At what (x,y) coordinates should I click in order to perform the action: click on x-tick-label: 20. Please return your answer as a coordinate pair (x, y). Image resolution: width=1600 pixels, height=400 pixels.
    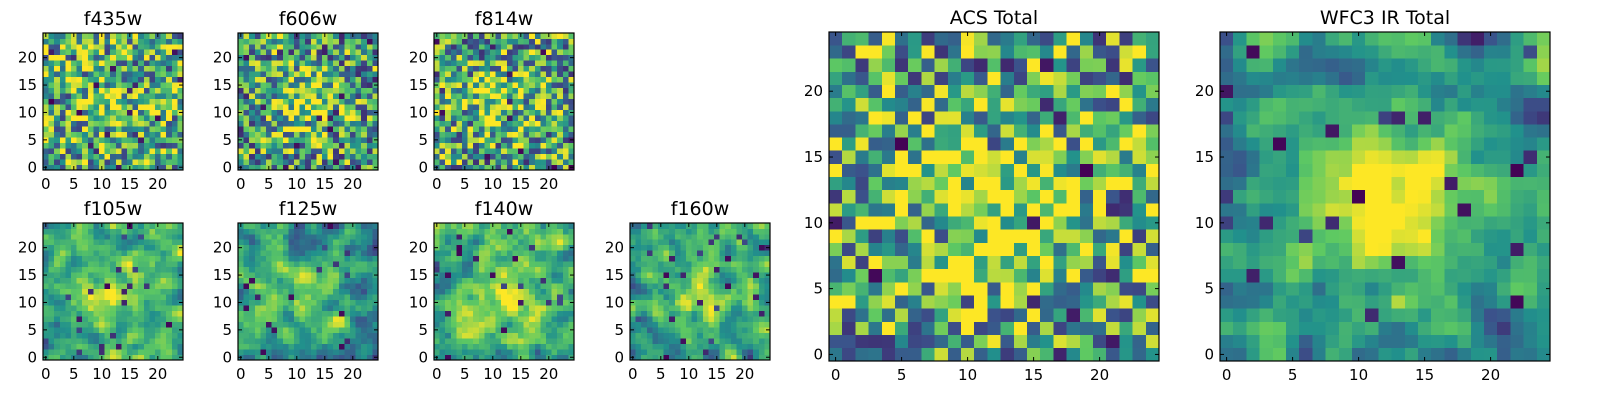
    Looking at the image, I should click on (744, 374).